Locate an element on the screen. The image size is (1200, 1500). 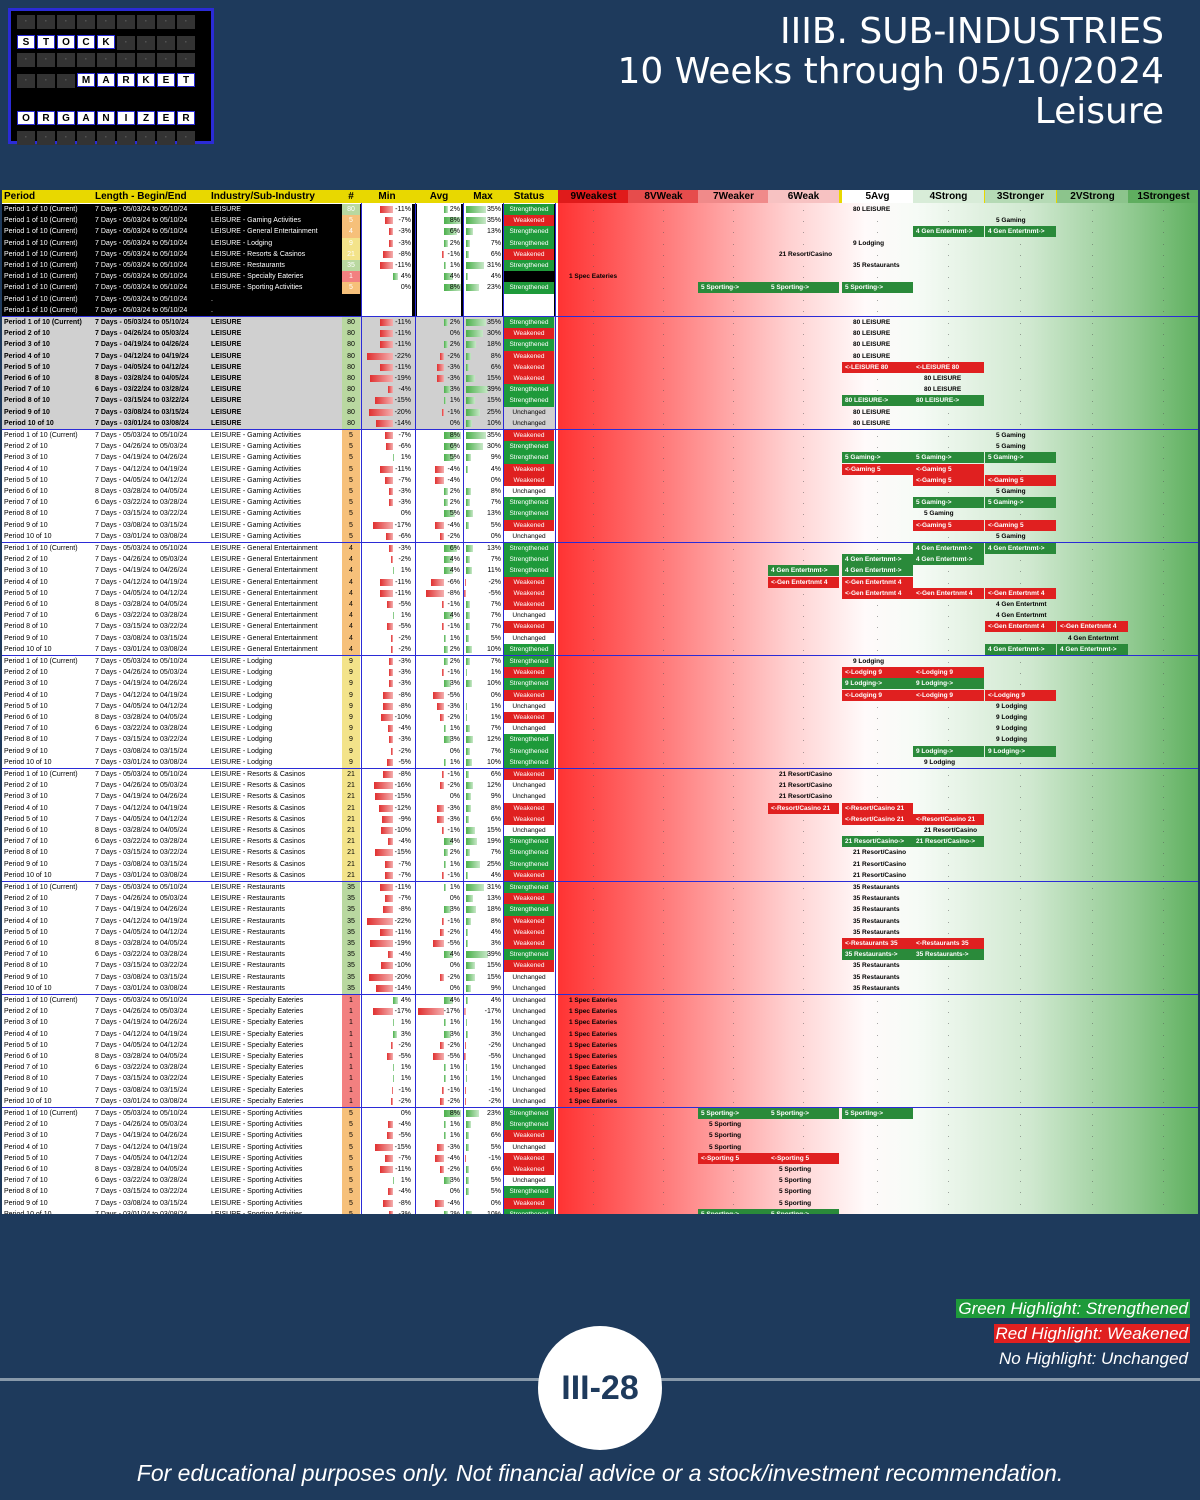
length-cell: 7 Days - 04/05/24 to 04/12/24 is located at coordinates (141, 480).